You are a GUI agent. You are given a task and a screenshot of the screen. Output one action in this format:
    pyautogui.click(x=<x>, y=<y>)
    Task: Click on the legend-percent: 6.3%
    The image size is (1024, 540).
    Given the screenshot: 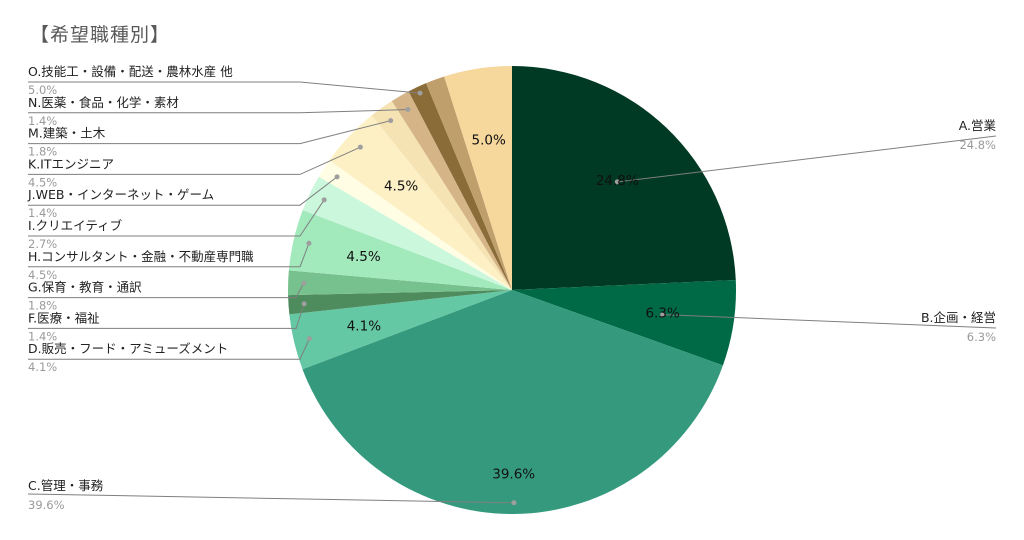 What is the action you would take?
    pyautogui.click(x=981, y=337)
    